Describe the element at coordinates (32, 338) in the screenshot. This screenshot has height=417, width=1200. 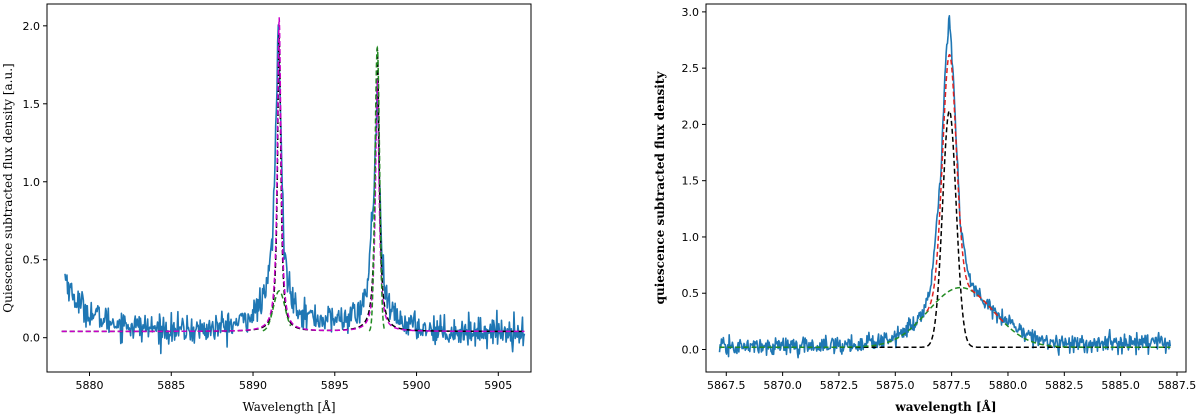
I see `left-y-tick-label-0: 0.0` at that location.